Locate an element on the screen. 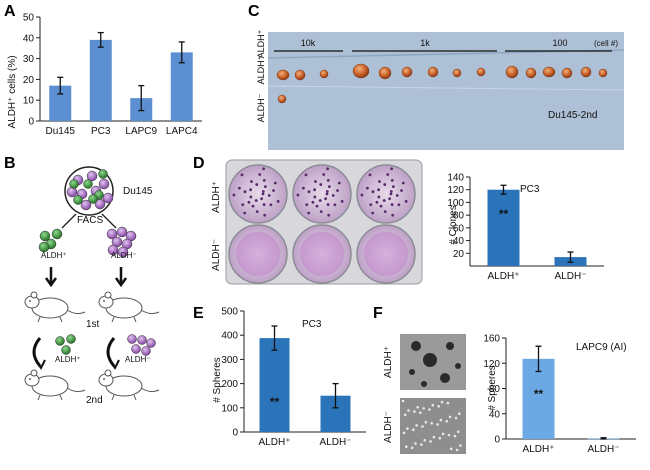  mouse-icon is located at coordinates (55, 307).